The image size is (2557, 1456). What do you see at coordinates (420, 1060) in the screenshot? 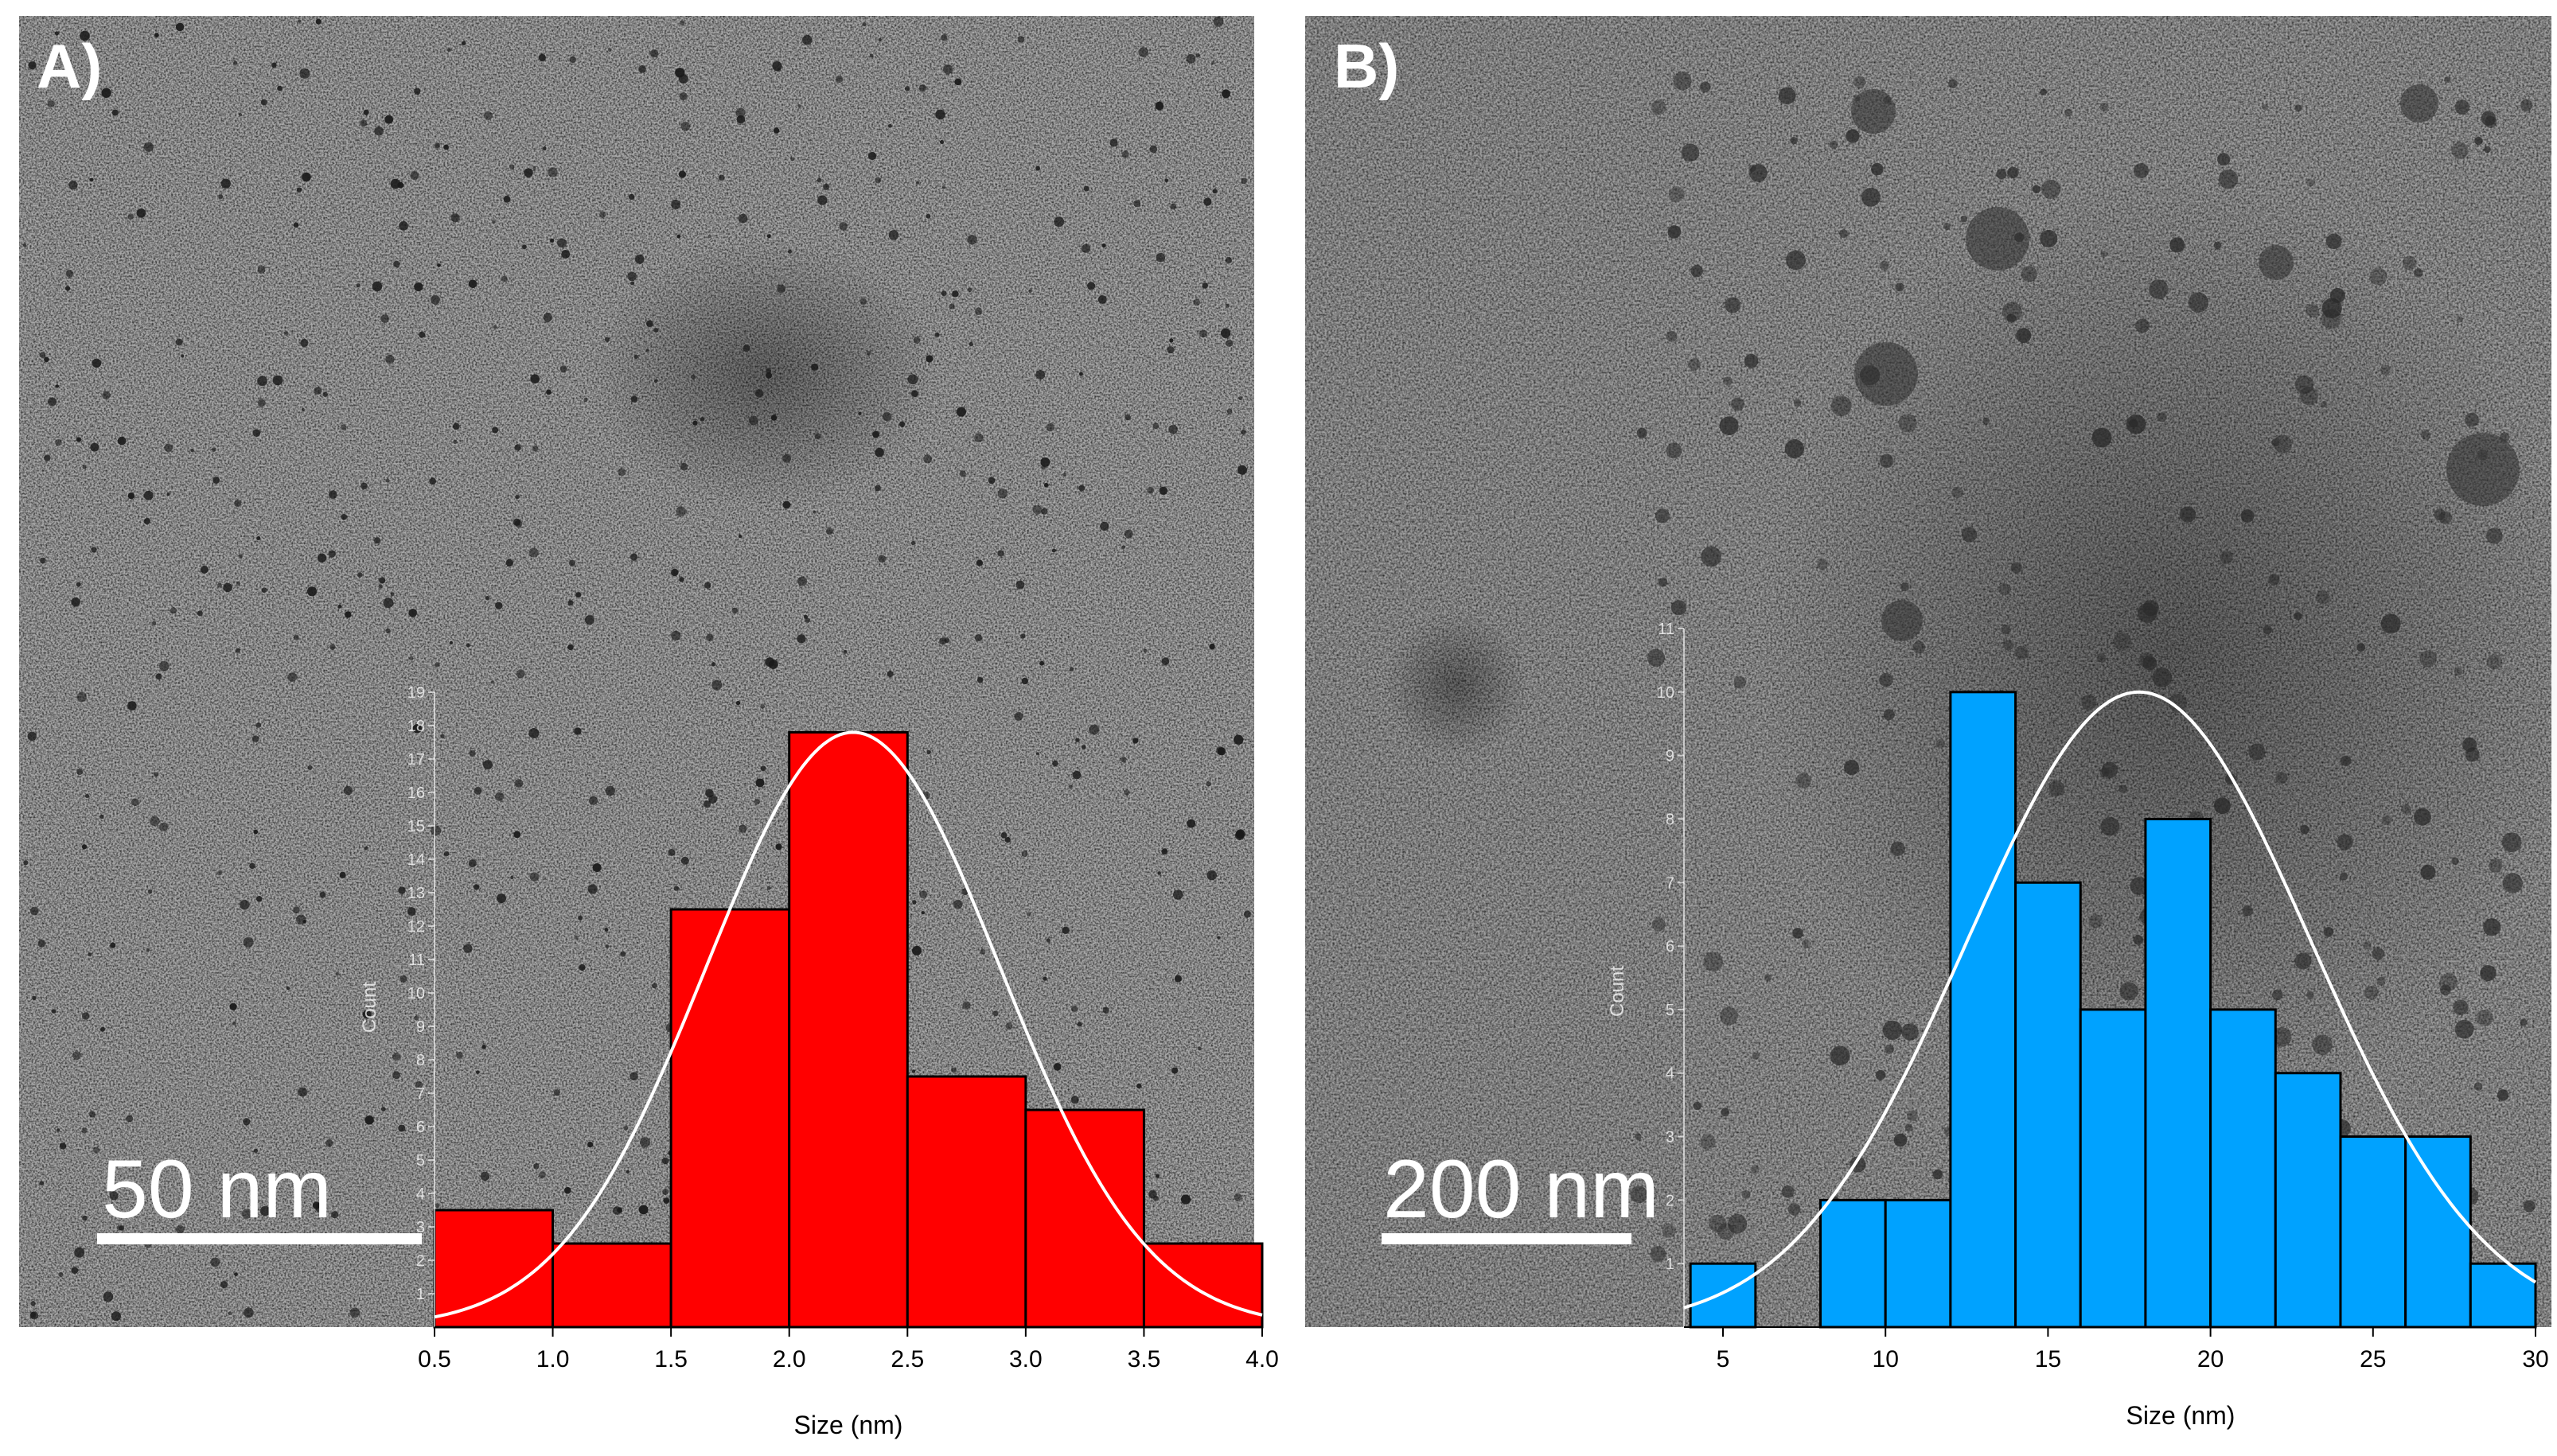
I see `y-tick-label: 8` at bounding box center [420, 1060].